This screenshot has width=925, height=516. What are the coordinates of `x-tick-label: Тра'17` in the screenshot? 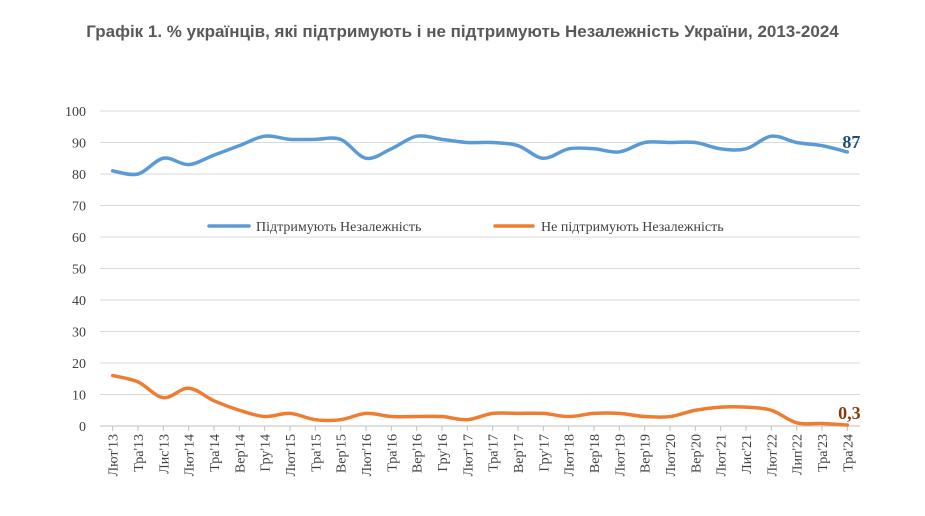 It's located at (494, 453).